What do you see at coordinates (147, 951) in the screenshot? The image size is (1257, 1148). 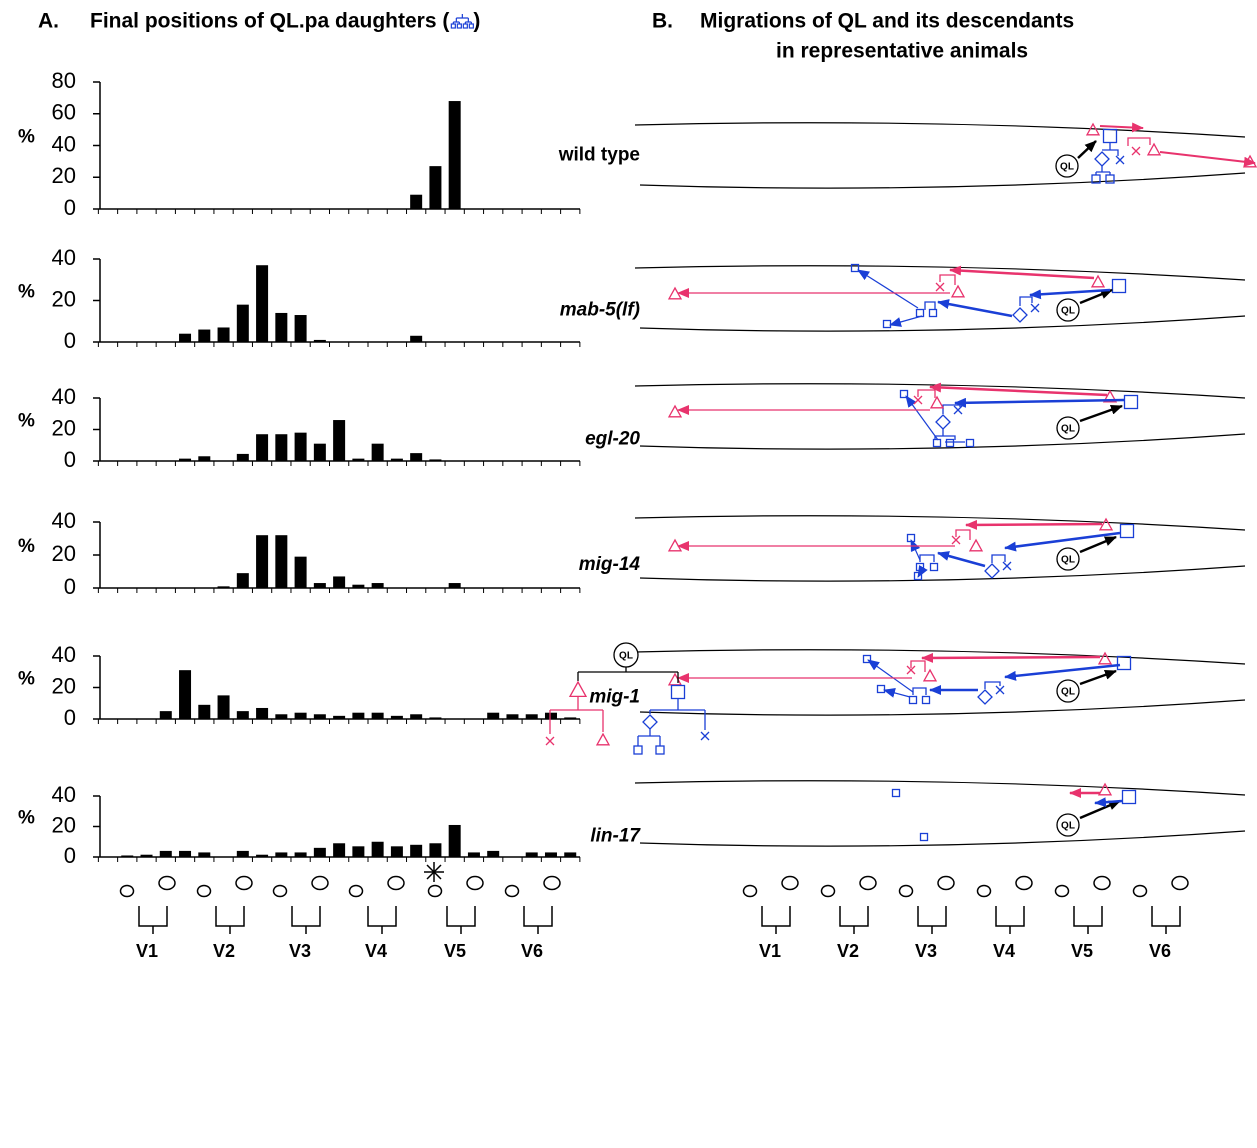 I see `seam-label: V1` at bounding box center [147, 951].